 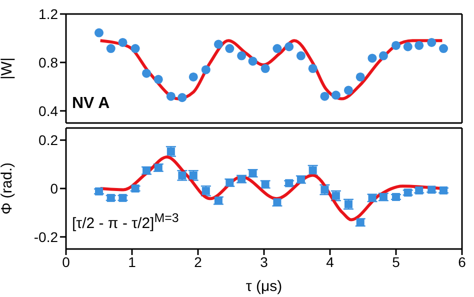 I want to click on x-tick-label: 3, so click(x=264, y=262).